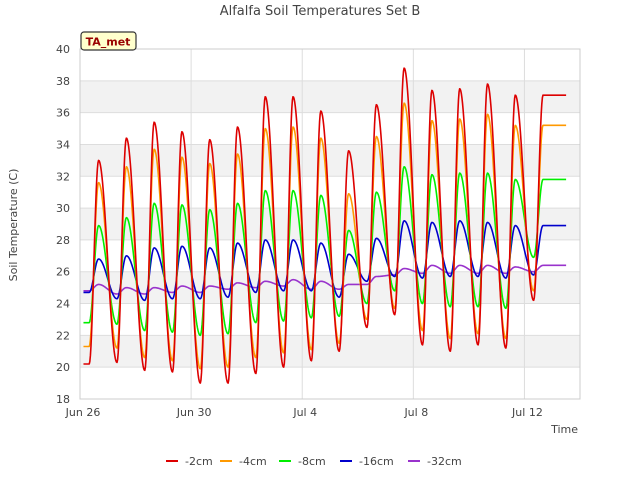 This screenshot has height=484, width=640. I want to click on y-tick-label: 40, so click(63, 49).